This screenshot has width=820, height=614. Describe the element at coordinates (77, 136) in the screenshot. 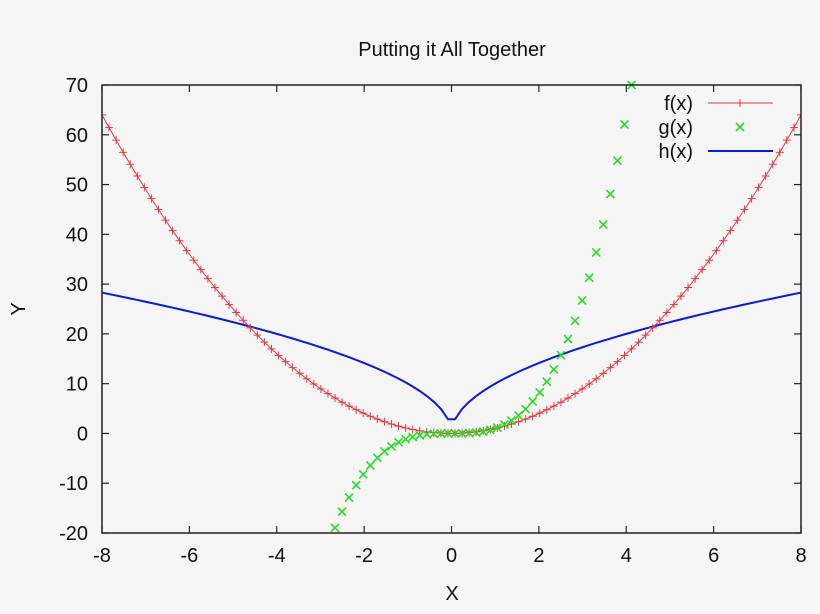

I see `y-tick-label: 60` at that location.